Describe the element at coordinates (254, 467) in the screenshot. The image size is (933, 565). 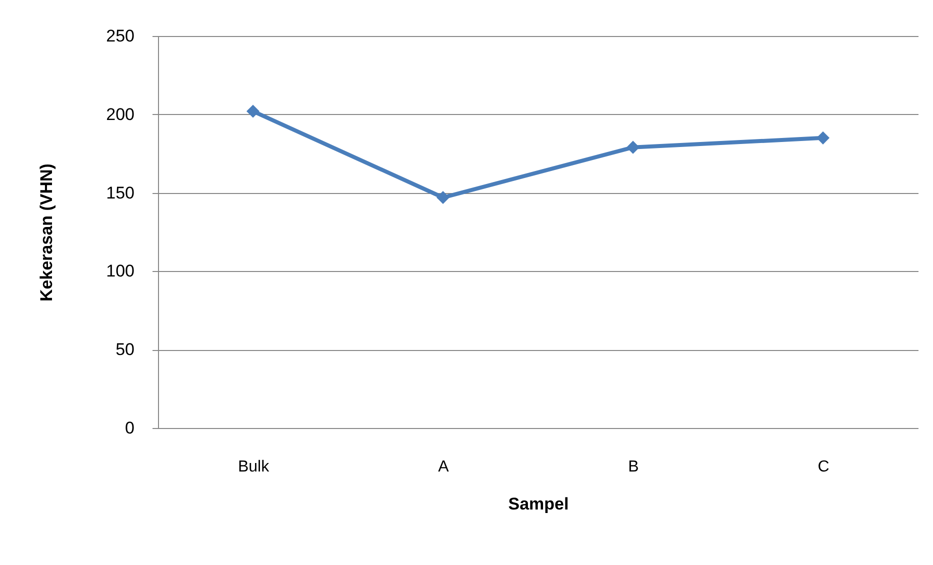
I see `x-tick-label: Bulk` at that location.